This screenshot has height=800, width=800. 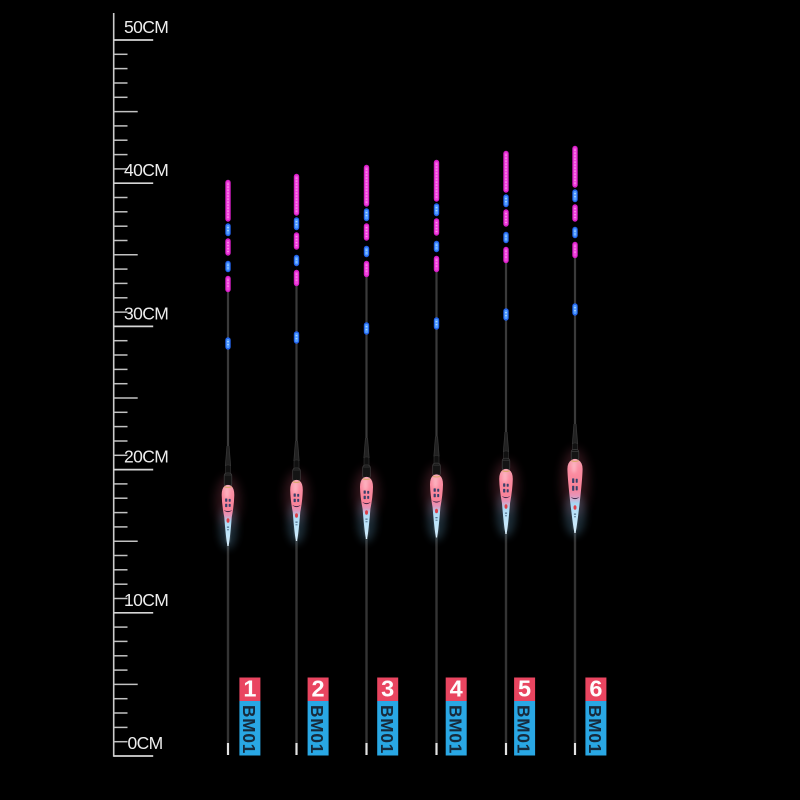 What do you see at coordinates (249, 689) in the screenshot?
I see `svg-text: 1` at bounding box center [249, 689].